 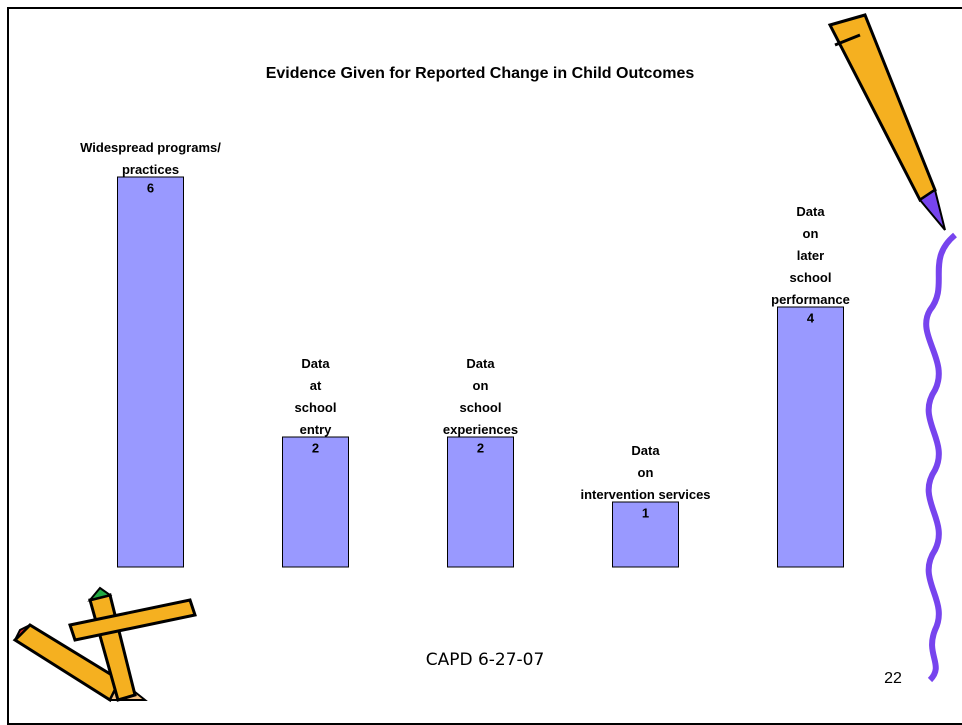 What do you see at coordinates (315, 396) in the screenshot?
I see `category-label: Data at school entry` at bounding box center [315, 396].